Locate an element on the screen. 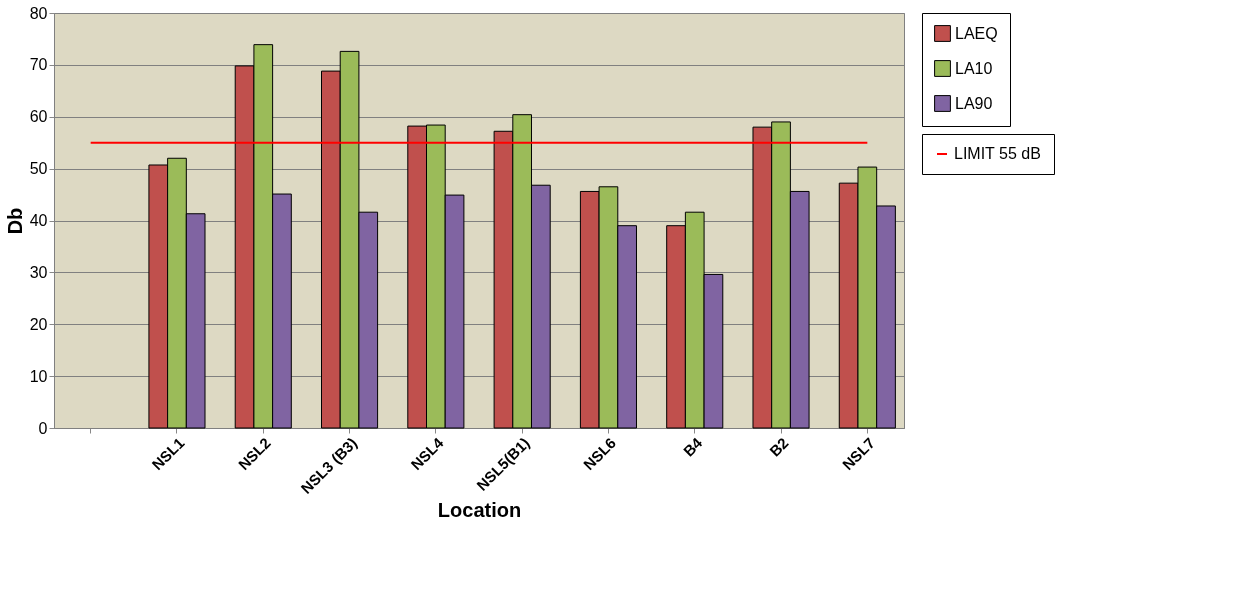  y-tick-label: 0 is located at coordinates (43, 428).